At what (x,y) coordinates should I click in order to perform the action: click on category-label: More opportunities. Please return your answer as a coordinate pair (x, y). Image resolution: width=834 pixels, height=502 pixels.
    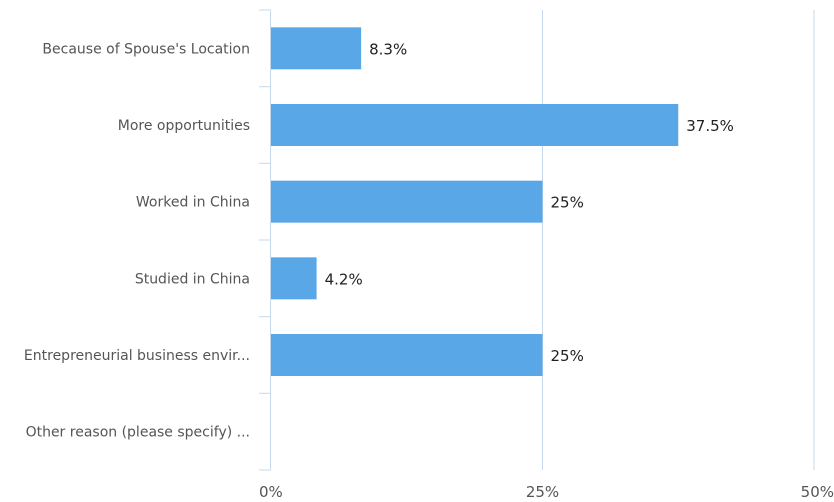
    Looking at the image, I should click on (184, 126).